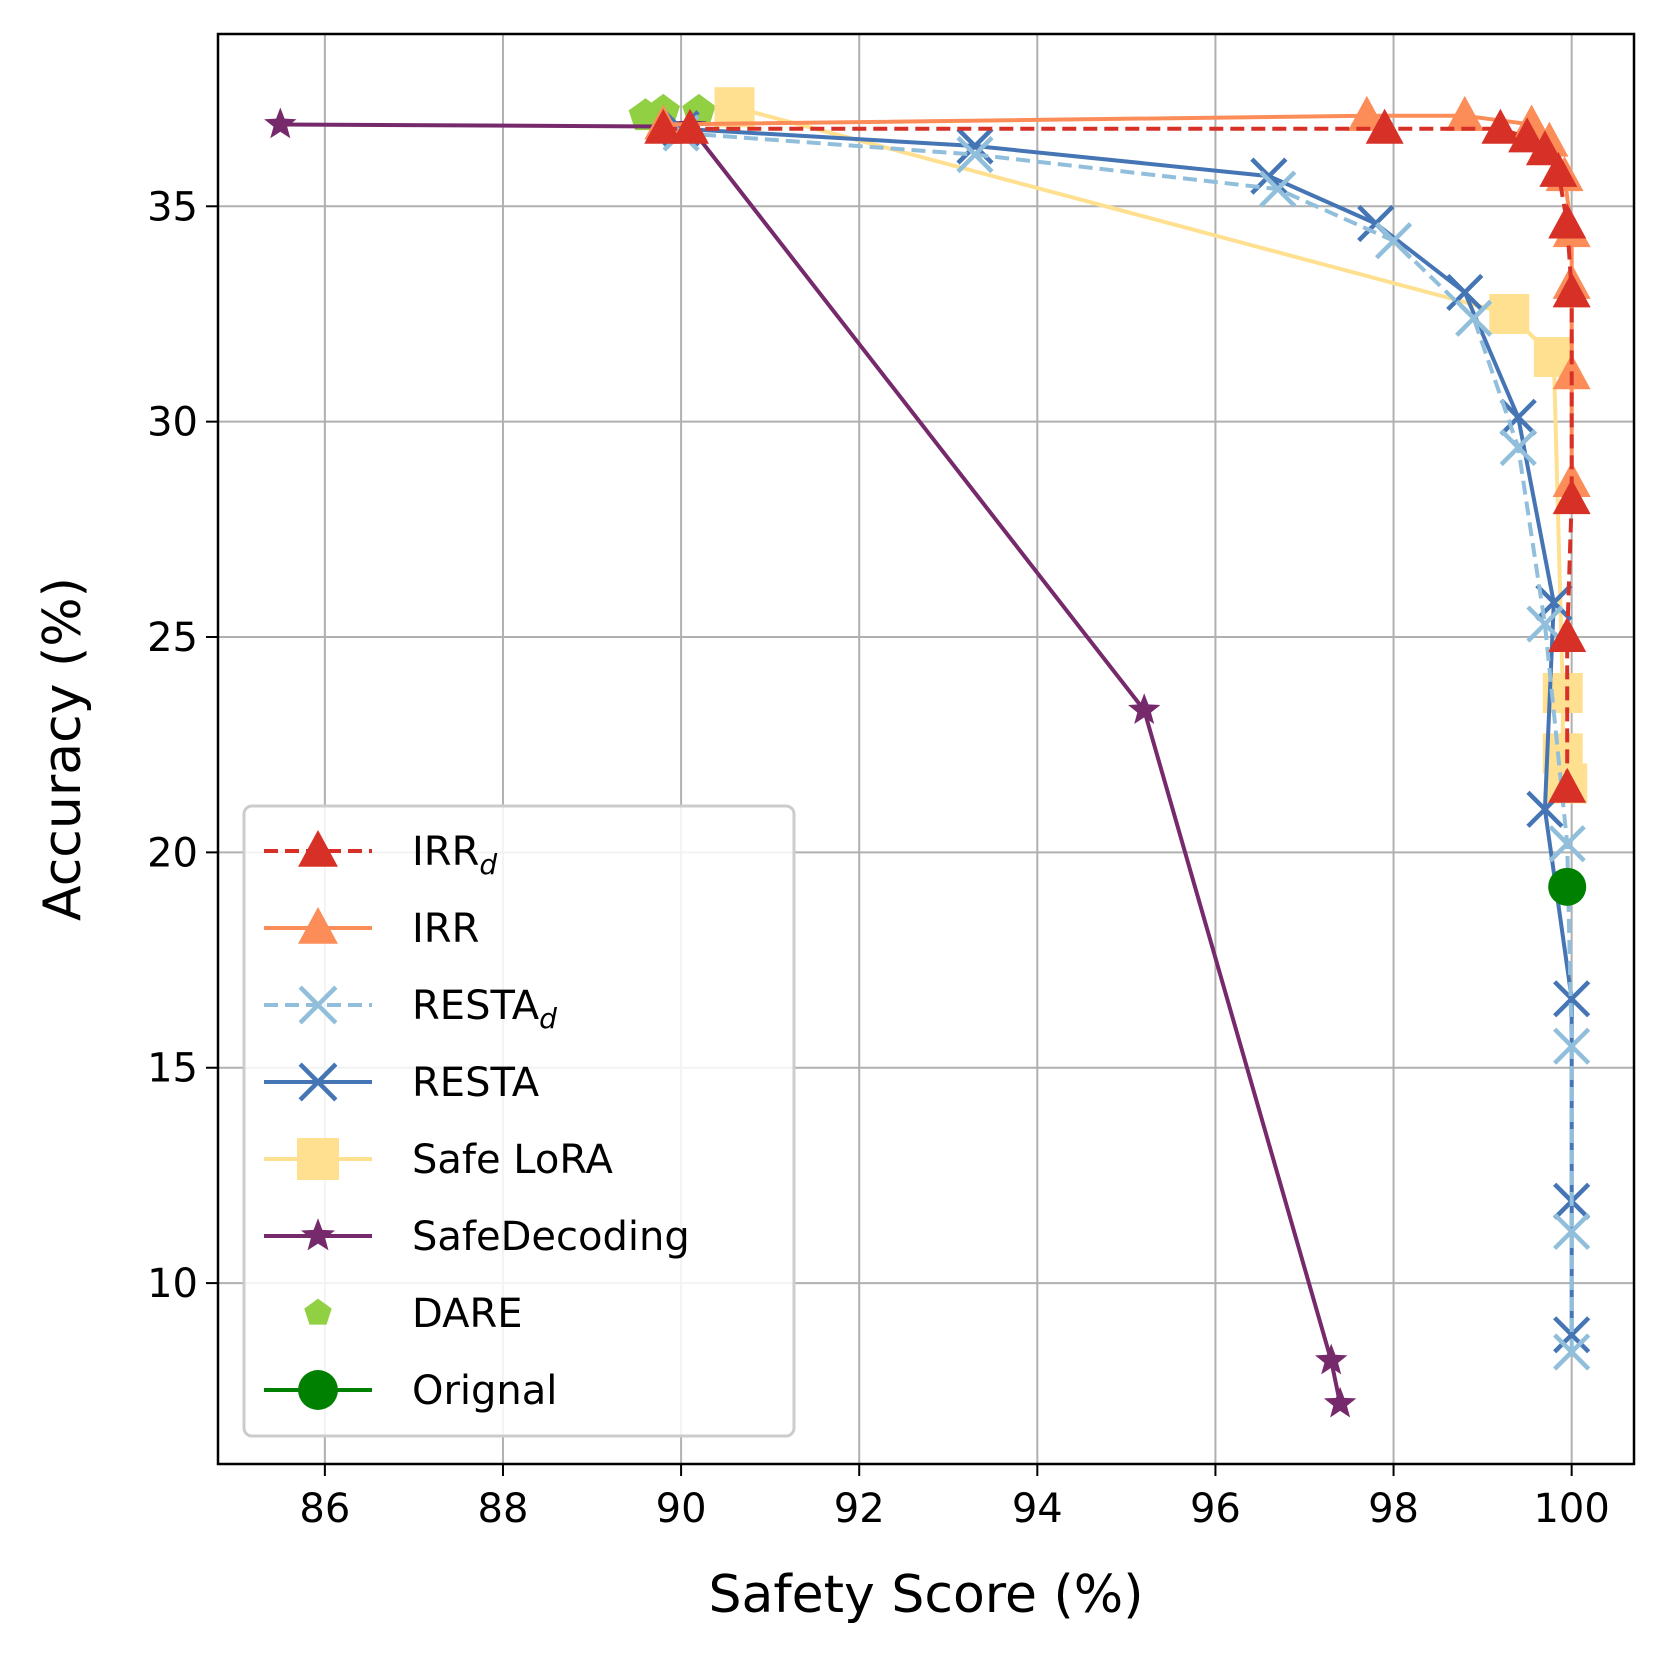 This screenshot has height=1658, width=1659. What do you see at coordinates (1215, 1509) in the screenshot?
I see `x-tick-label: 96` at bounding box center [1215, 1509].